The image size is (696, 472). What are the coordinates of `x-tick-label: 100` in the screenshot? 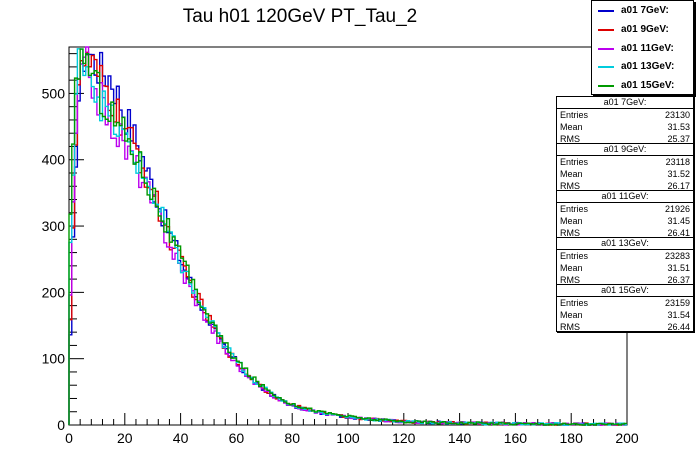 It's located at (348, 438).